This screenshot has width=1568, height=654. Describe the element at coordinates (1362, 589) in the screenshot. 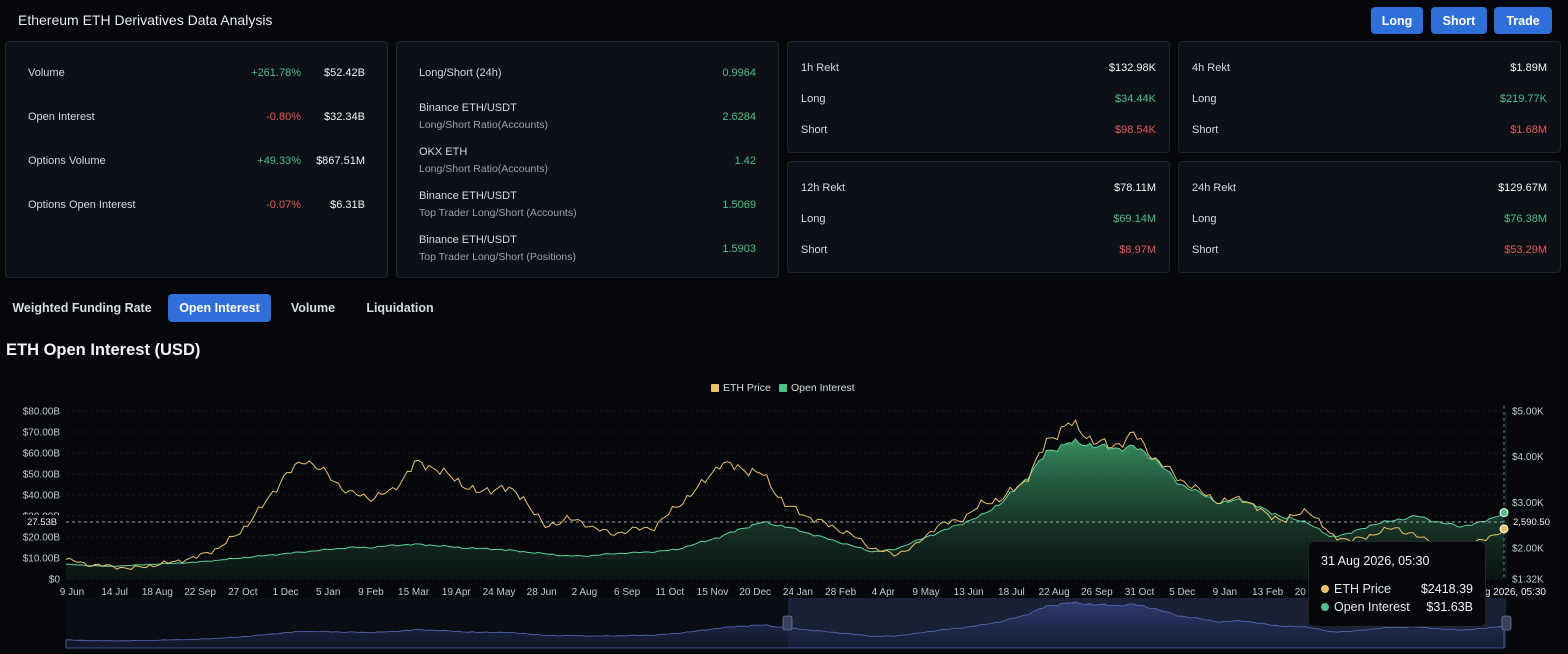

I see `tooltip-label: ETH Price` at that location.